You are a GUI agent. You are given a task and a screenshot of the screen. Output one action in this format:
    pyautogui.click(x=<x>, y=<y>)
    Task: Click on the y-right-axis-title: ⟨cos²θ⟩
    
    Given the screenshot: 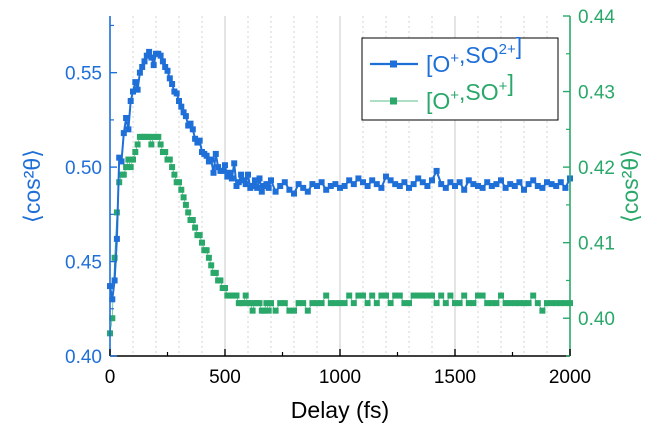 What is the action you would take?
    pyautogui.click(x=630, y=186)
    